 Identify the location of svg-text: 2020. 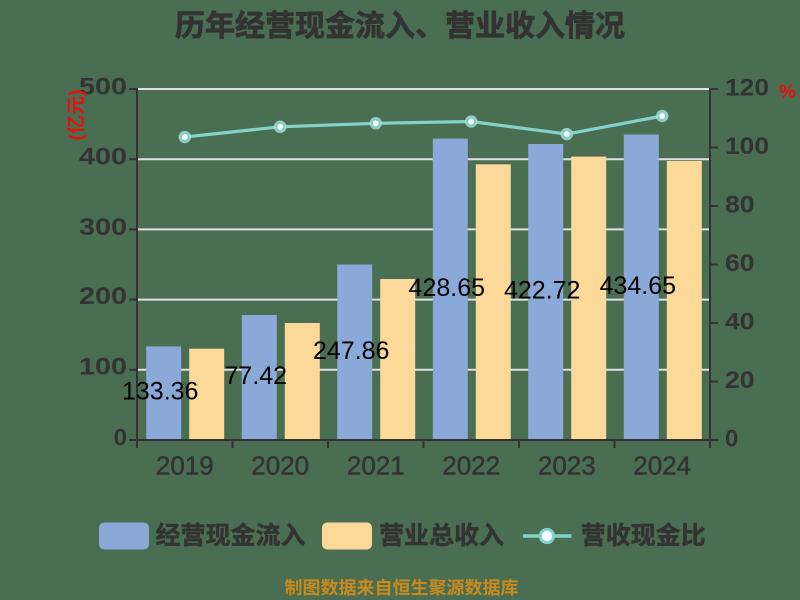
(280, 466).